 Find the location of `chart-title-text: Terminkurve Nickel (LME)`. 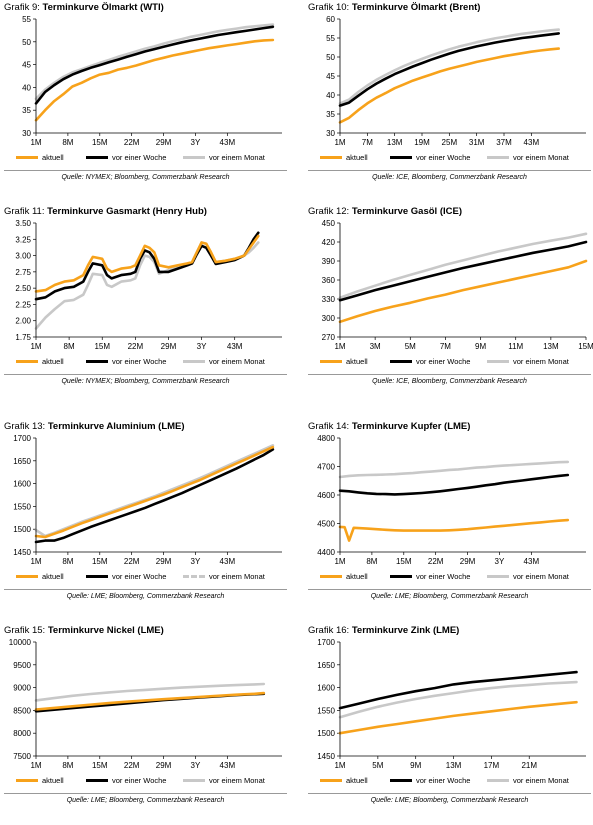

chart-title-text: Terminkurve Nickel (LME) is located at coordinates (105, 630).